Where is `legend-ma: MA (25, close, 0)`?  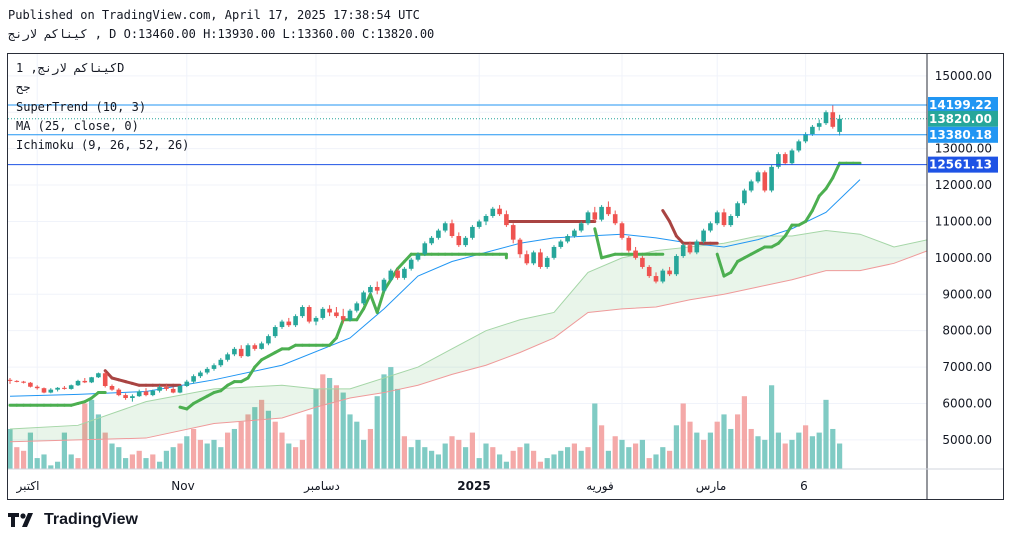
legend-ma: MA (25, close, 0) is located at coordinates (77, 126).